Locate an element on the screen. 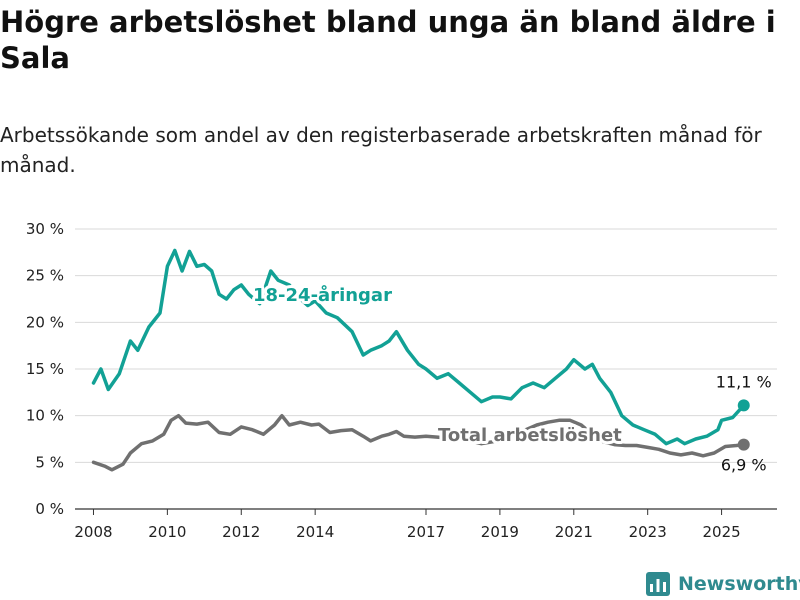 The width and height of the screenshot is (800, 600). y-tick-label: 0 % is located at coordinates (49, 509).